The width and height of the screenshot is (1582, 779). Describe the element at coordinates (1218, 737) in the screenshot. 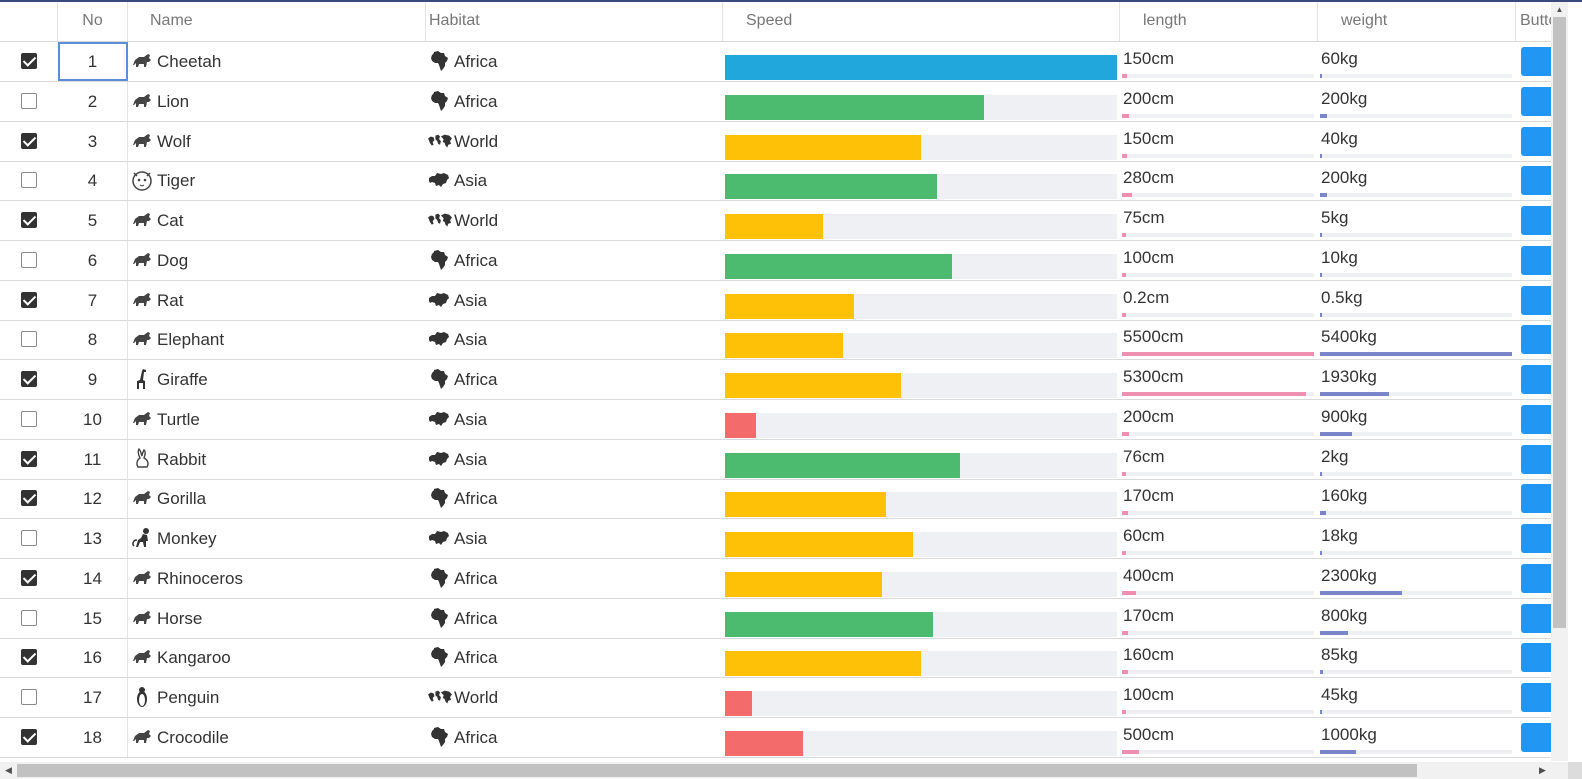

I see `length-cell: 500cm` at that location.